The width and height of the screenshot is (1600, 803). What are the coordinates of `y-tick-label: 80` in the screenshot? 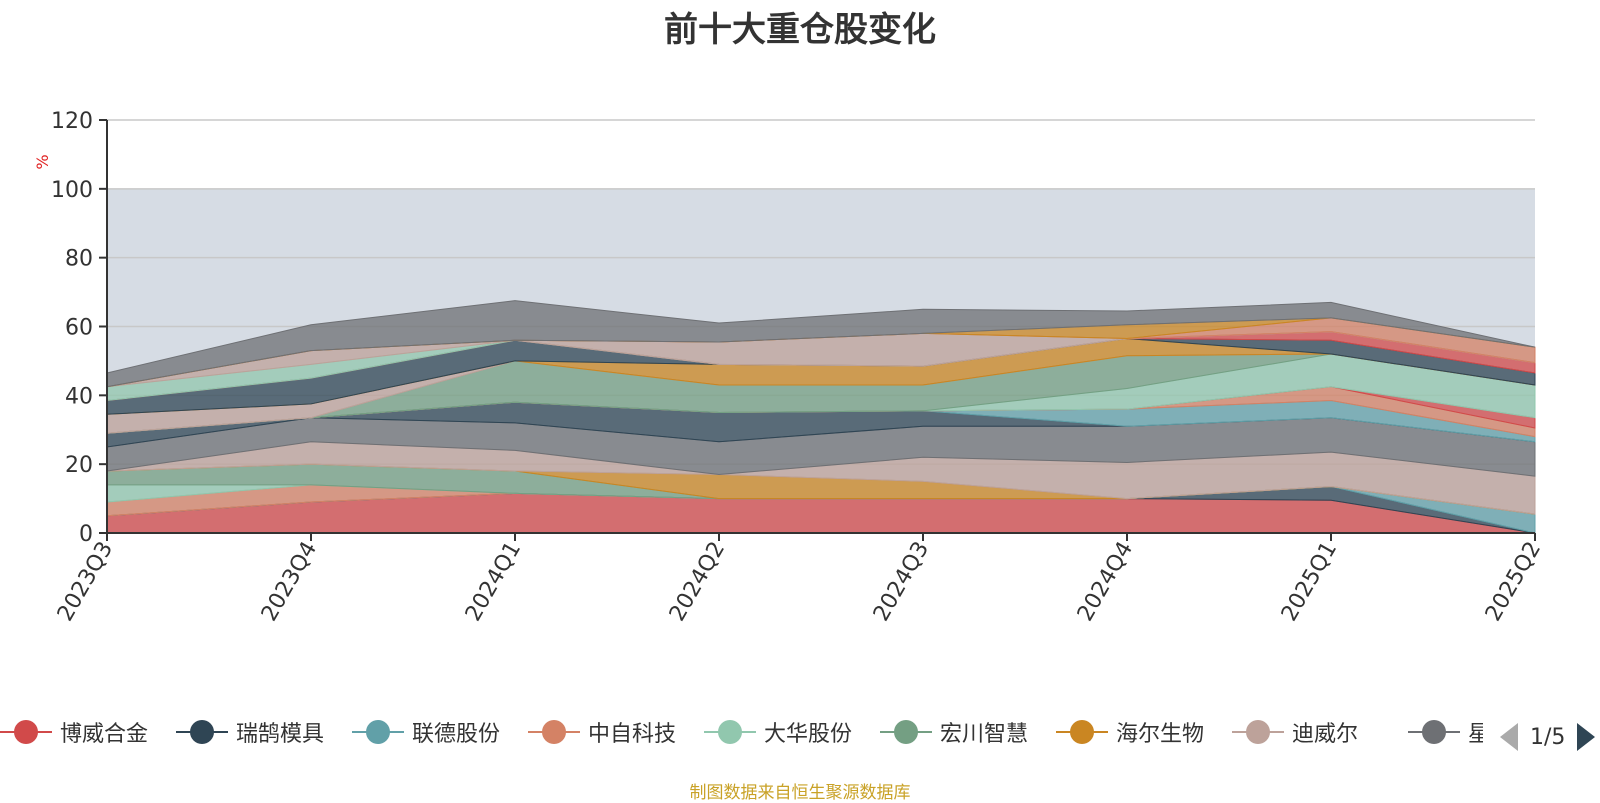 It's located at (79, 259).